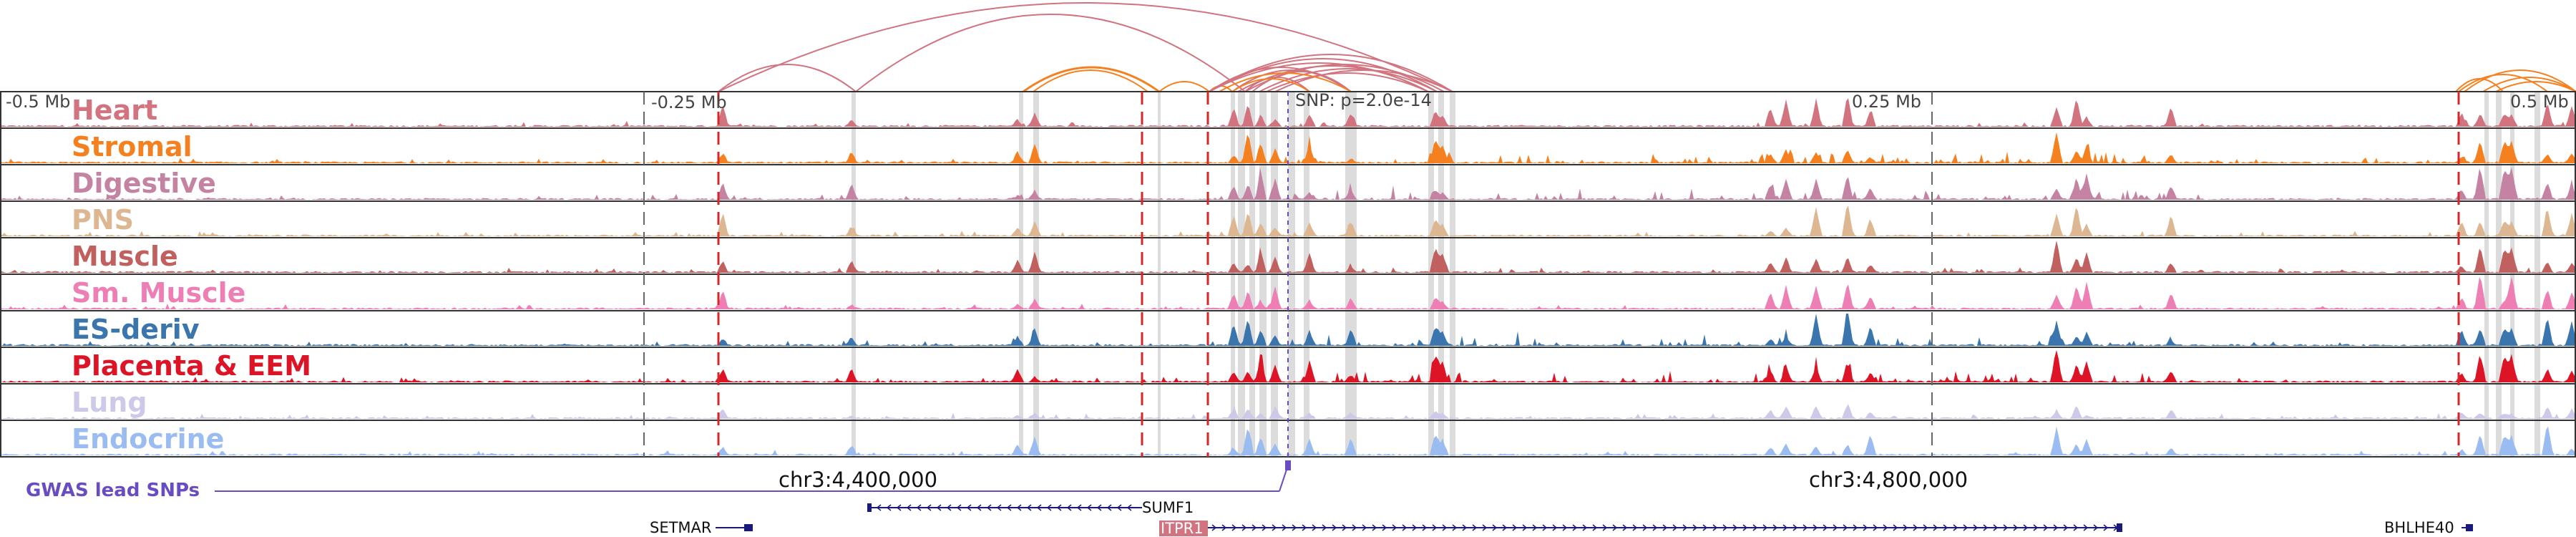 This screenshot has width=2576, height=537. Describe the element at coordinates (125, 256) in the screenshot. I see `track-label: Muscle` at that location.